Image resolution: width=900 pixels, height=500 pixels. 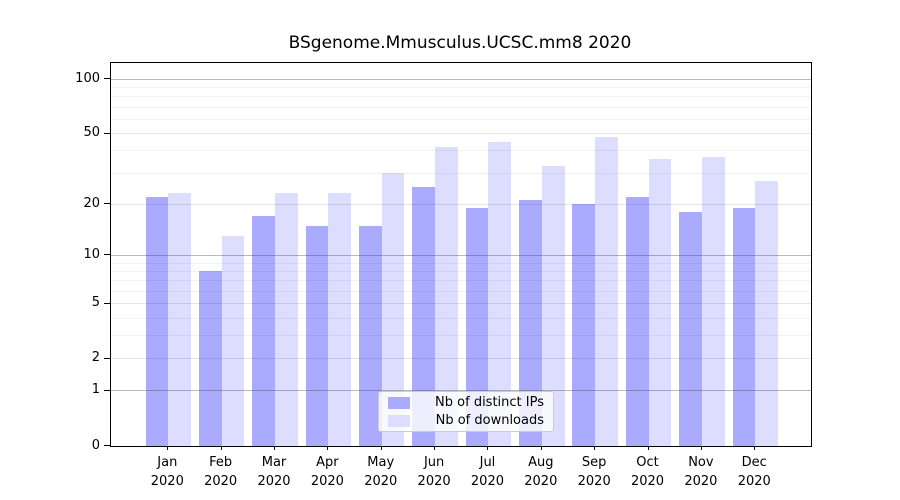 What do you see at coordinates (95, 358) in the screenshot?
I see `y-axis-tick-label: 2` at bounding box center [95, 358].